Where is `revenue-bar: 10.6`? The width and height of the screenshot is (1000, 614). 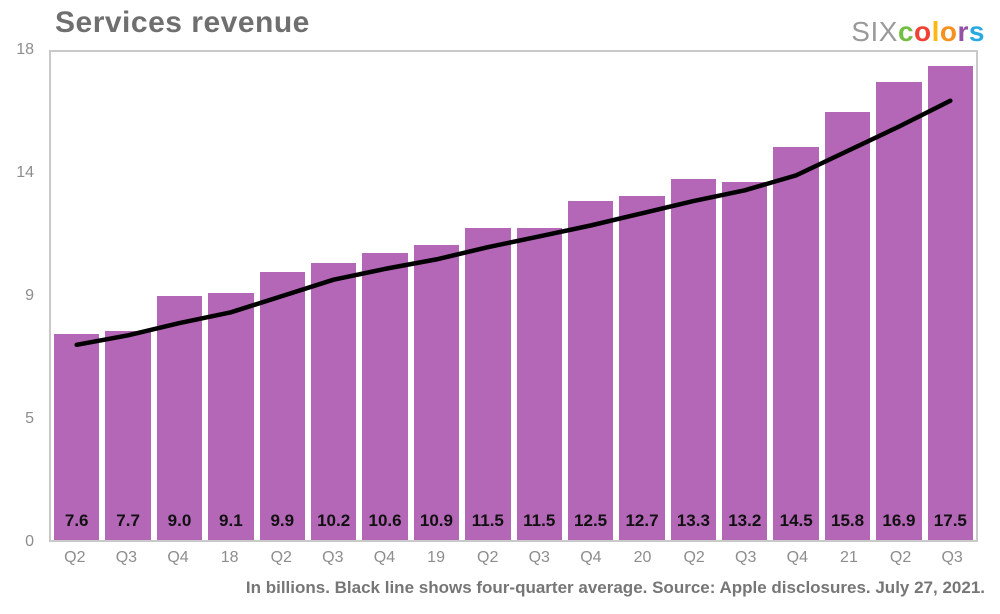 revenue-bar: 10.6 is located at coordinates (385, 396).